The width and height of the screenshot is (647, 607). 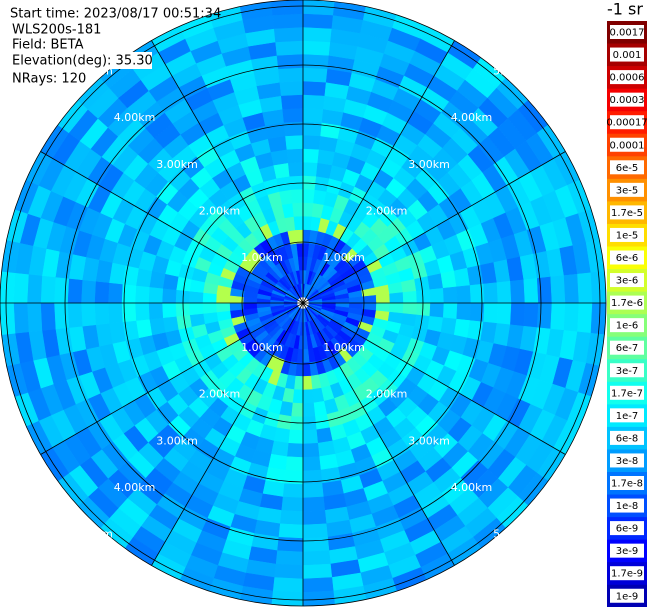 I want to click on spoke, so click(x=434, y=378).